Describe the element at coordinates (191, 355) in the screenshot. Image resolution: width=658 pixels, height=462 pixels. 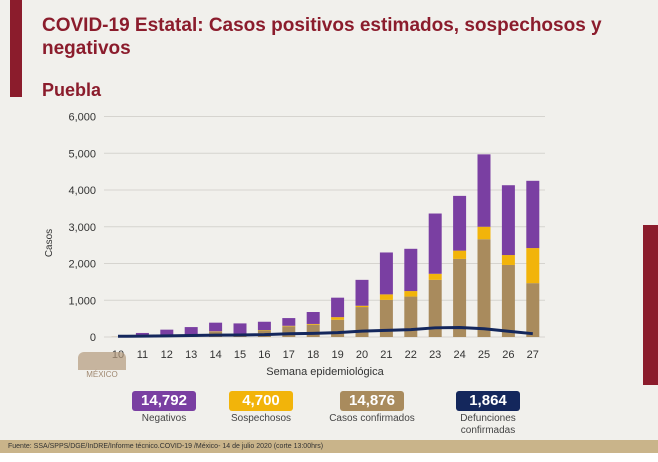
I see `x-tick-label: 13` at that location.